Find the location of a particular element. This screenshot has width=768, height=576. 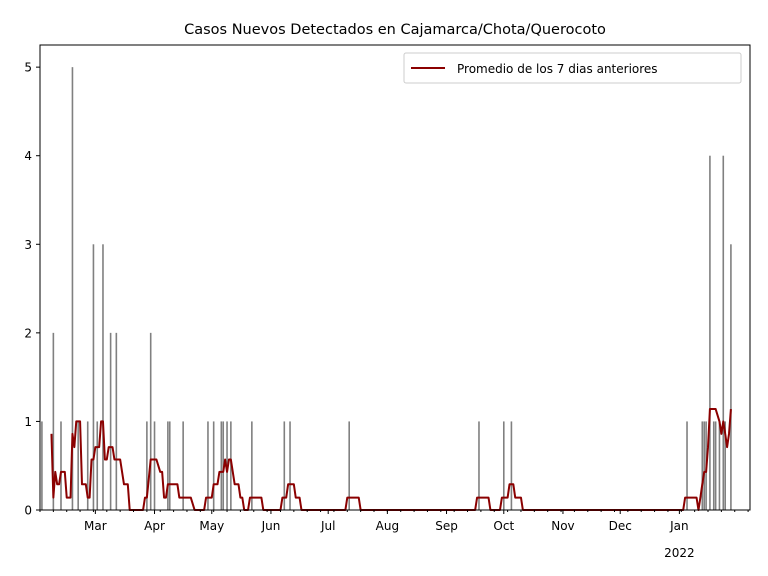

x-tick-label: Mar is located at coordinates (95, 526).